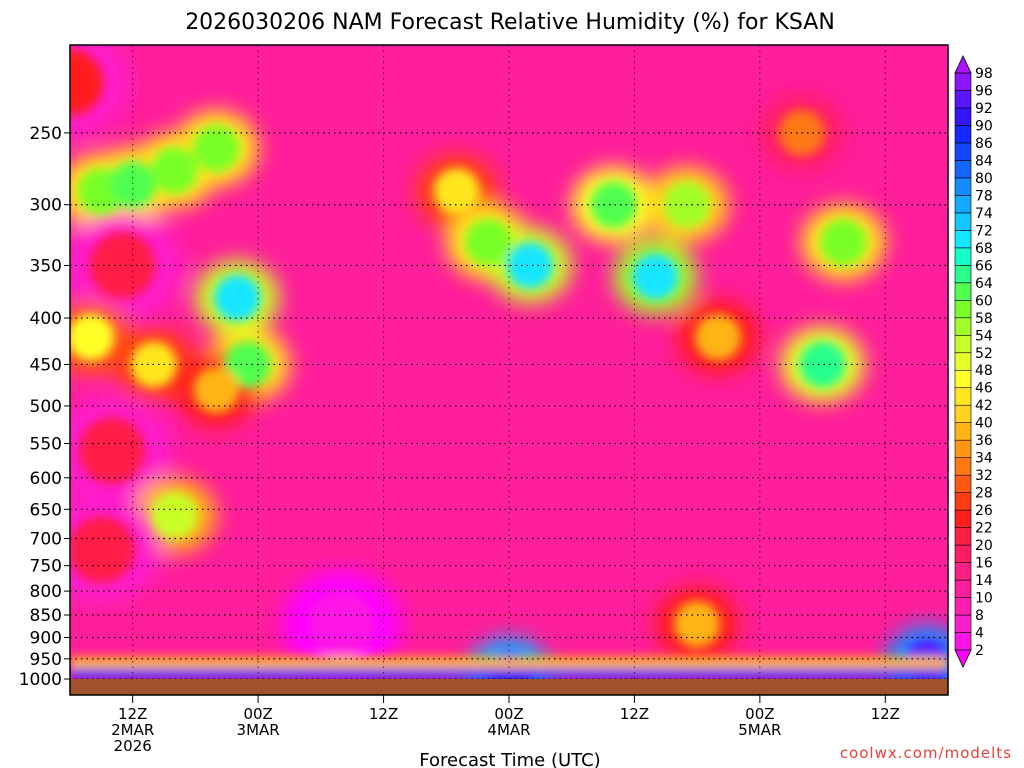 Image resolution: width=1024 pixels, height=768 pixels. Describe the element at coordinates (258, 730) in the screenshot. I see `x-tick-label: 3MAR` at that location.